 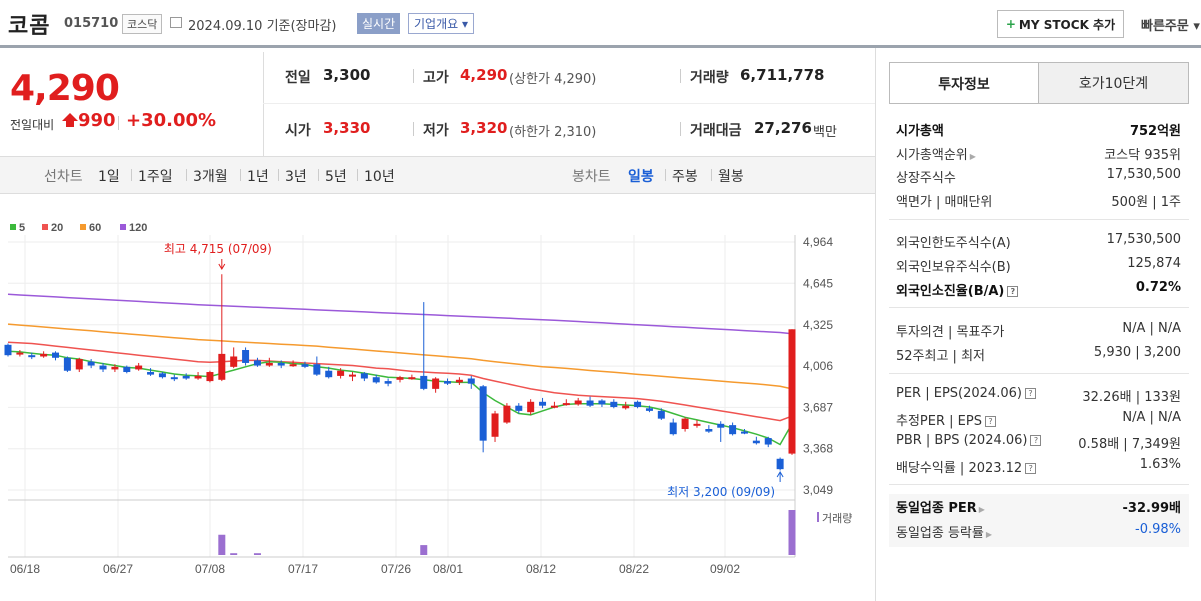 What do you see at coordinates (262, 26) in the screenshot?
I see `base-date: 2024.09.10 기준(장마감)` at bounding box center [262, 26].